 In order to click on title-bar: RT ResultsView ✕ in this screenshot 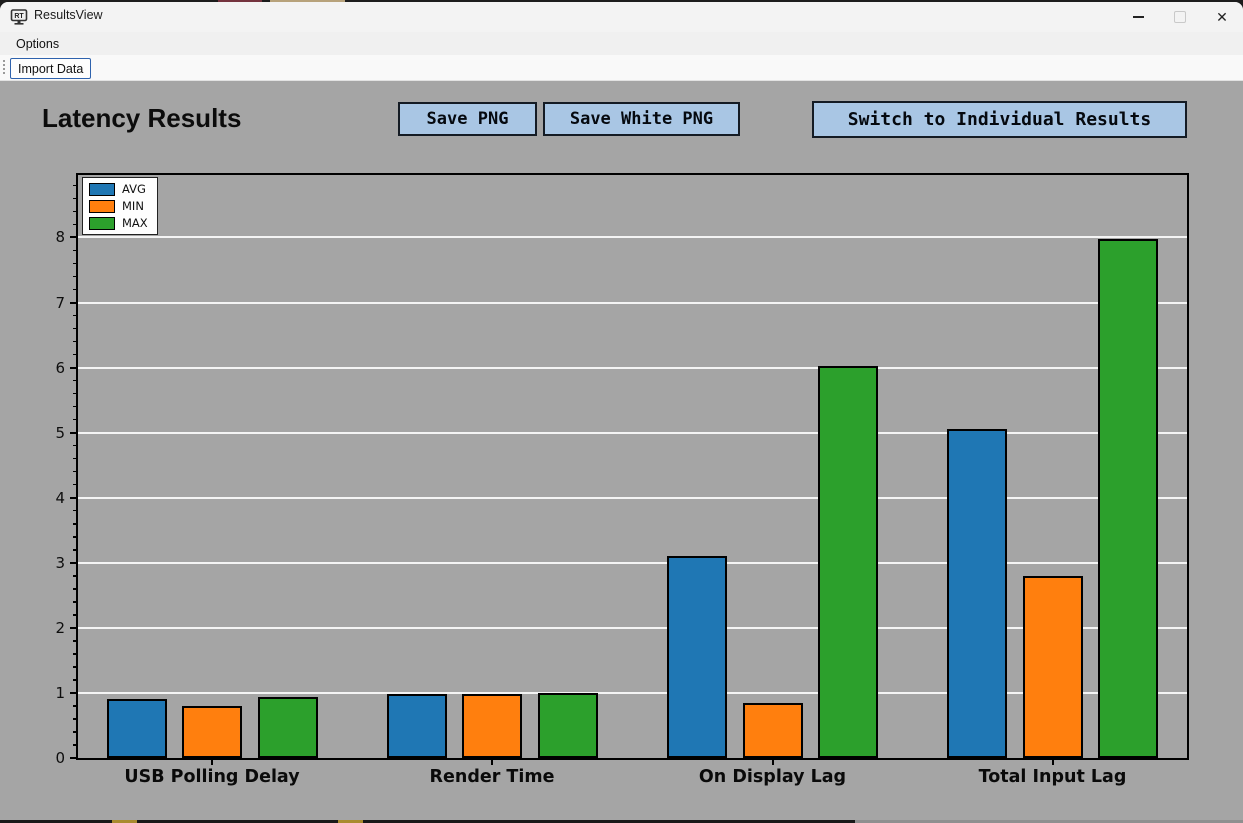, I will do `click(621, 17)`.